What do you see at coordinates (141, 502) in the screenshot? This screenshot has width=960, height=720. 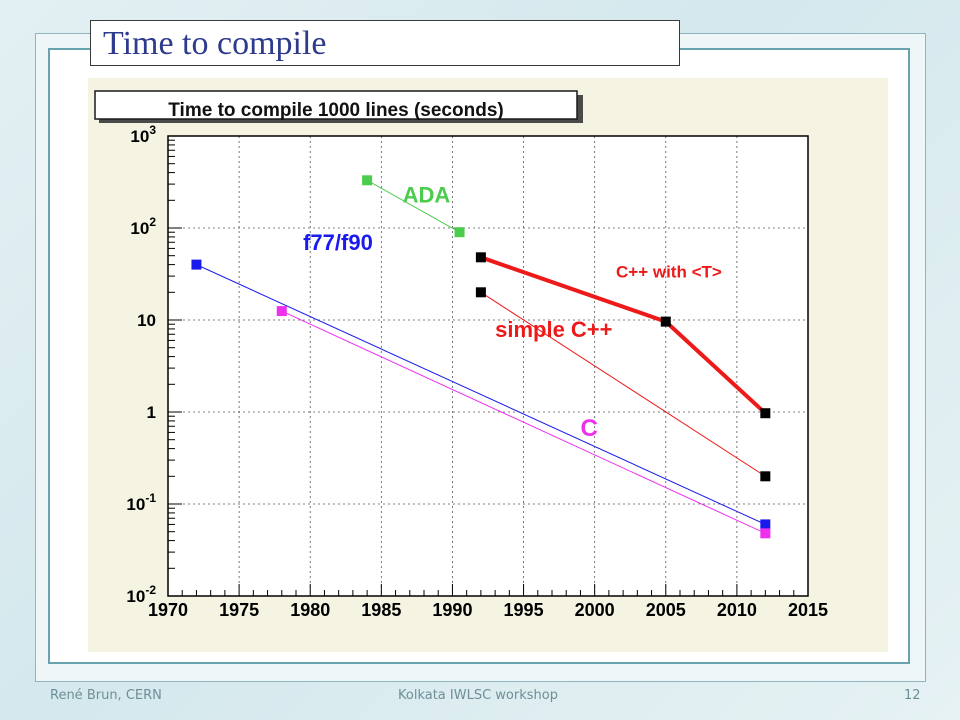 I see `y-tick-label: 10⁻¹` at bounding box center [141, 502].